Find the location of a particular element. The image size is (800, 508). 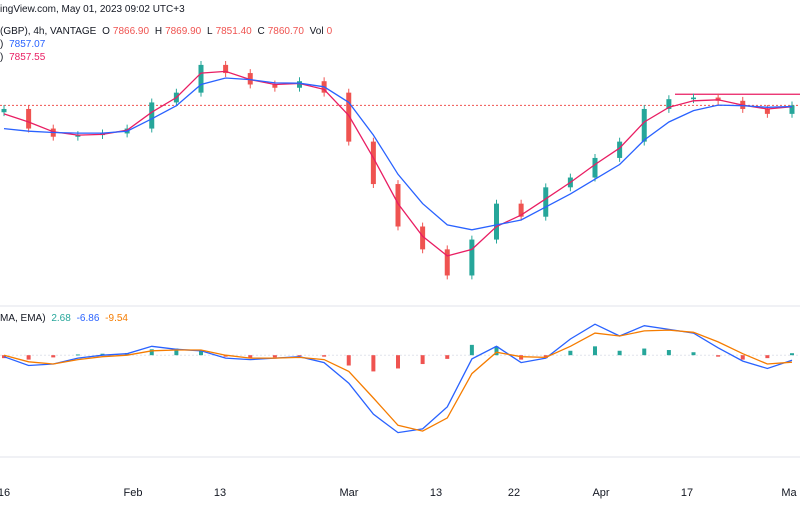

macd-label: MA, EMA) is located at coordinates (23, 318).